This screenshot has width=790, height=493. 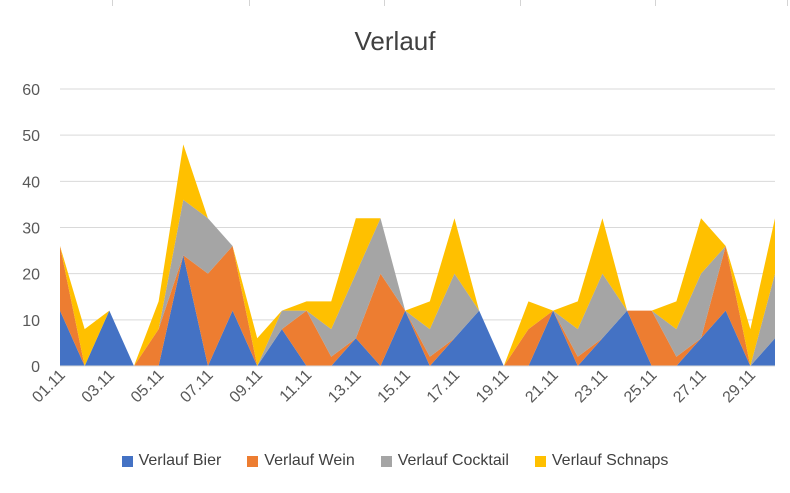 What do you see at coordinates (197, 387) in the screenshot?
I see `x-tick-label: 07.11` at bounding box center [197, 387].